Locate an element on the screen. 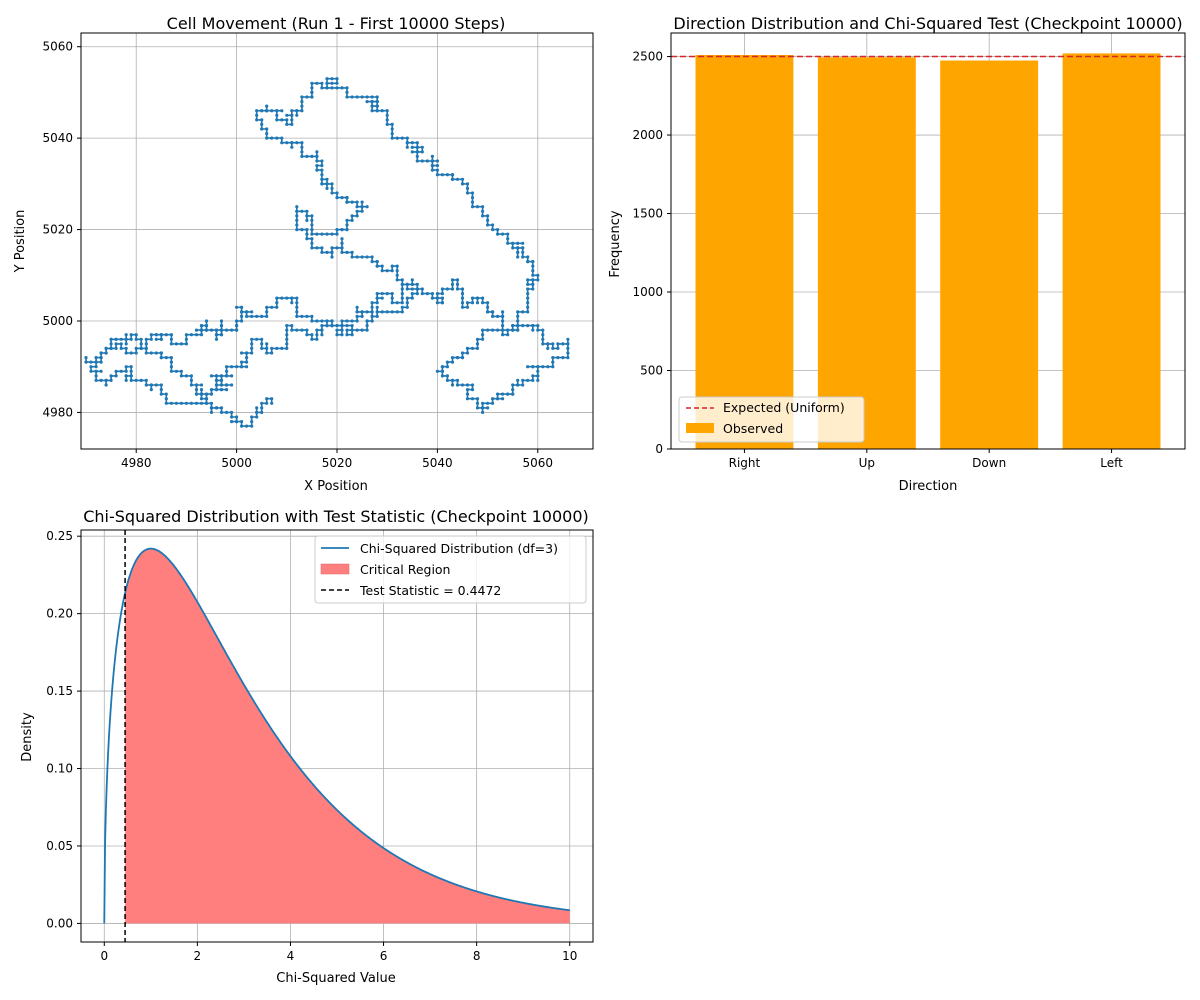 The height and width of the screenshot is (1000, 1200). bar-left is located at coordinates (1111, 251).